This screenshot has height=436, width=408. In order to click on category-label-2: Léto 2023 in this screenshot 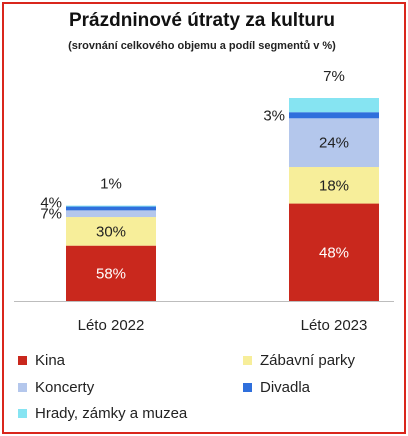, I will do `click(334, 325)`.